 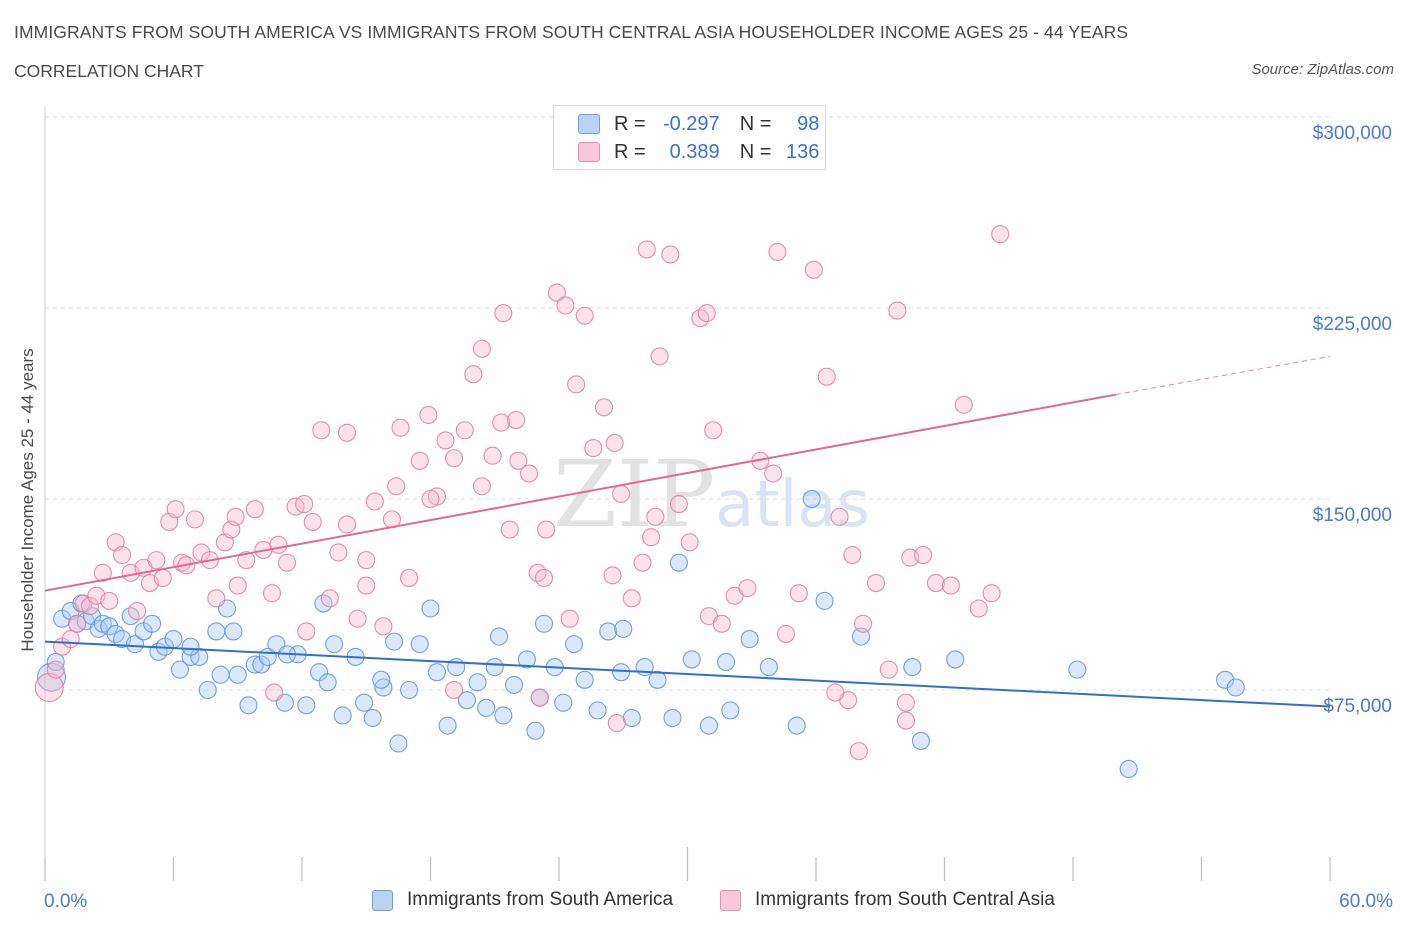 What do you see at coordinates (691, 123) in the screenshot?
I see `r-value: -0.297` at bounding box center [691, 123].